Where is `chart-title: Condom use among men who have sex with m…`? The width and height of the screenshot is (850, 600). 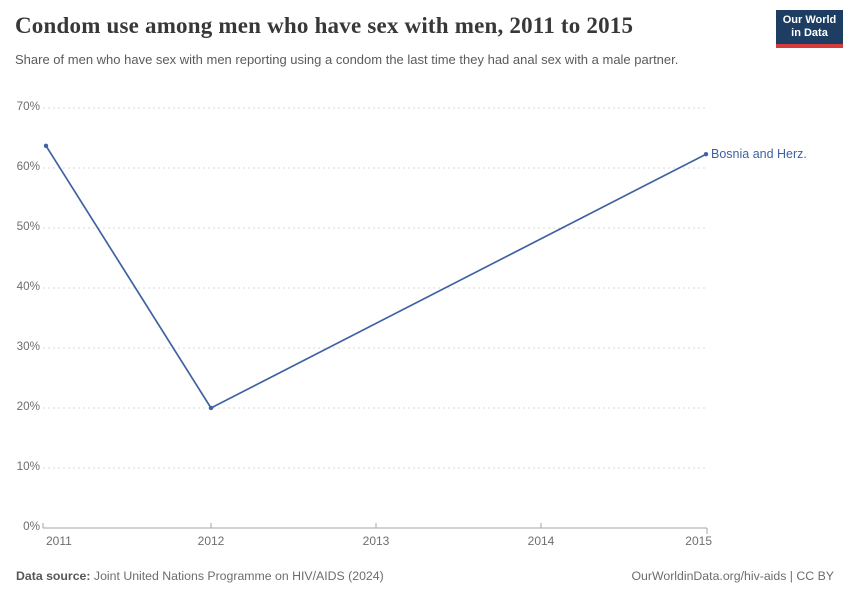
chart-title: Condom use among men who have sex with m… is located at coordinates (324, 25).